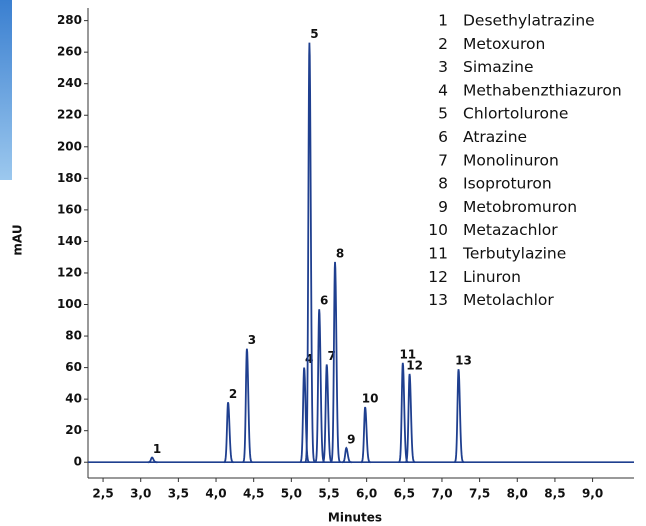 This screenshot has width=646, height=526. What do you see at coordinates (542, 90) in the screenshot?
I see `legend-name: Methabenzthiazuron` at bounding box center [542, 90].